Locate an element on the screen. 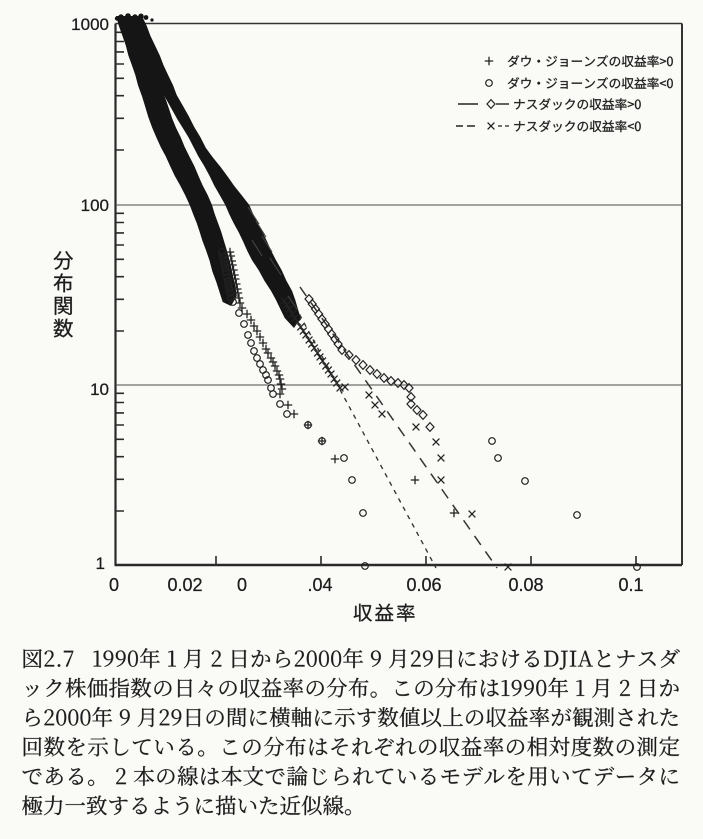 This screenshot has height=839, width=703. svg-text: 100 is located at coordinates (95, 205).